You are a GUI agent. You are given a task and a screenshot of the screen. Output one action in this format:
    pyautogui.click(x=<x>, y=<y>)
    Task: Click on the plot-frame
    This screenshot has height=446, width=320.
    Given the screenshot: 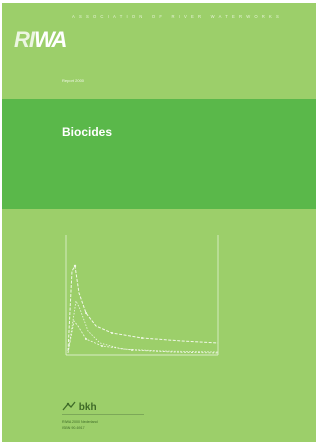 What is the action you would take?
    pyautogui.click(x=142, y=295)
    